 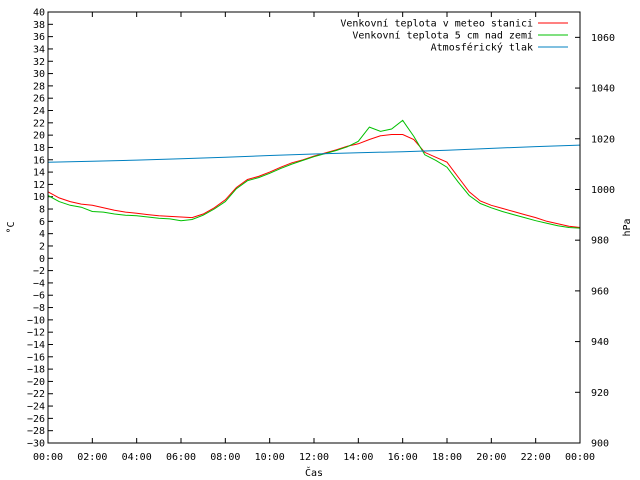 What do you see at coordinates (482, 48) in the screenshot?
I see `legend-label: Atmosférický tlak` at bounding box center [482, 48].